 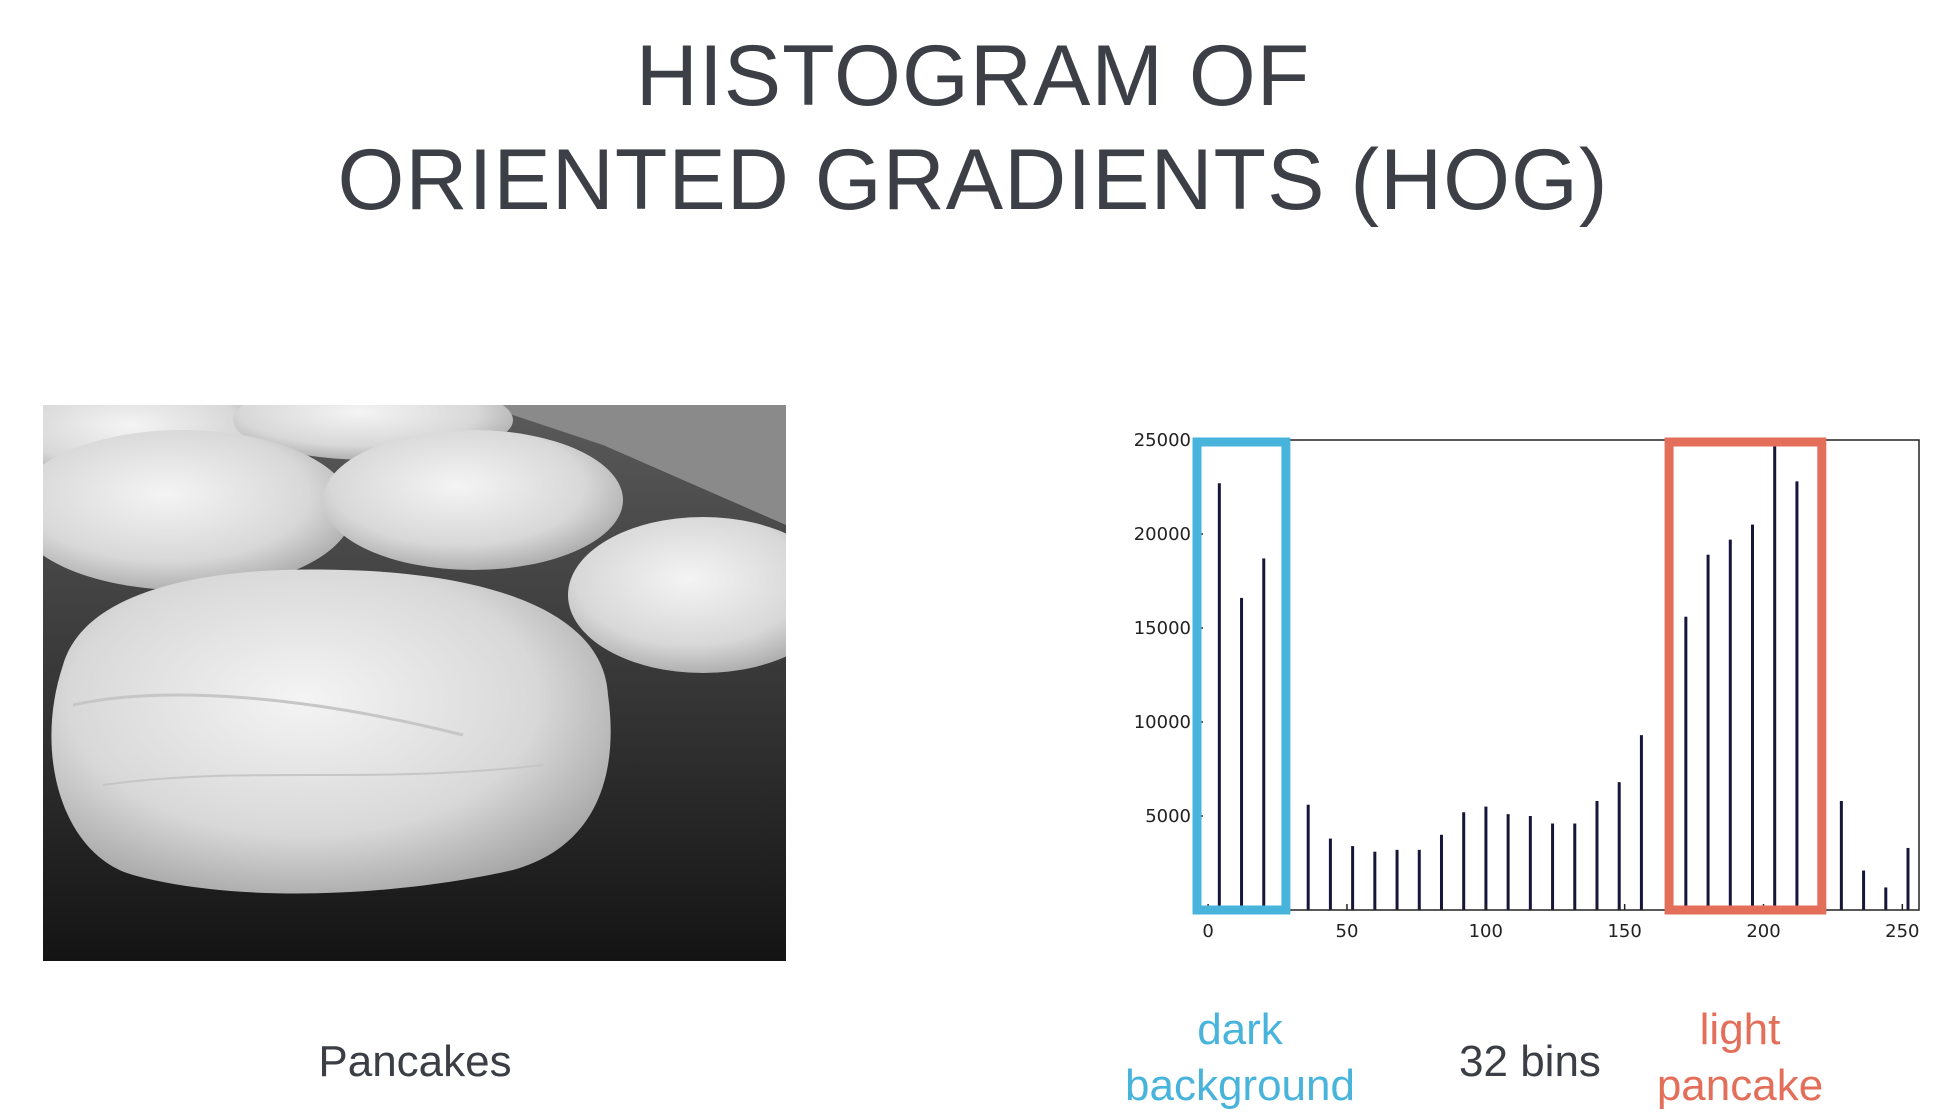 What do you see at coordinates (1902, 931) in the screenshot?
I see `x-tick-label: 250` at bounding box center [1902, 931].